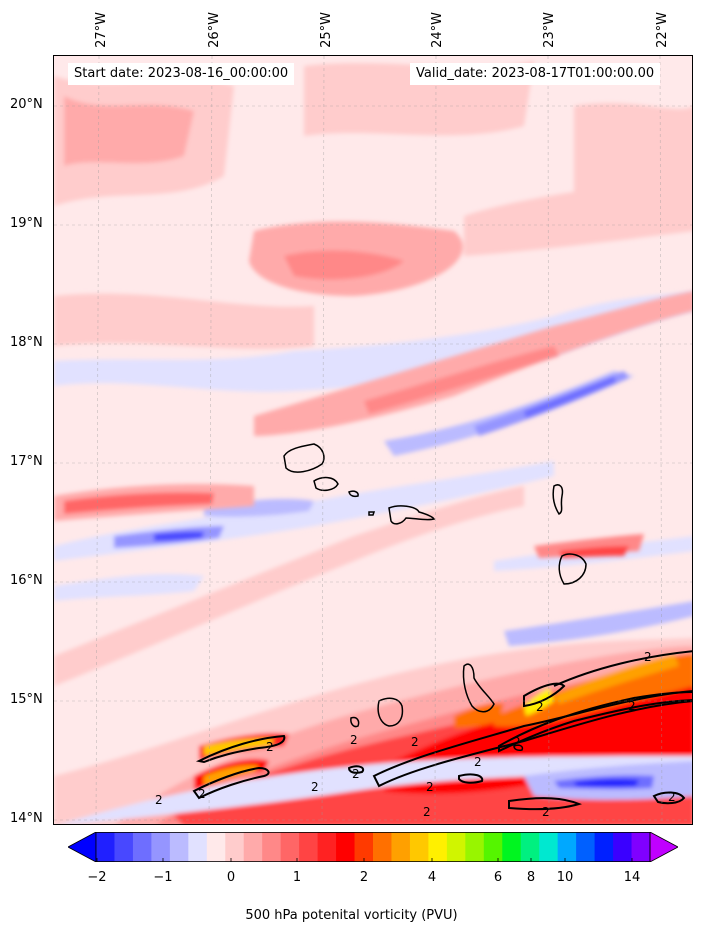 The width and height of the screenshot is (703, 935). What do you see at coordinates (432, 877) in the screenshot?
I see `colorbar-tick-label: 4` at bounding box center [432, 877].